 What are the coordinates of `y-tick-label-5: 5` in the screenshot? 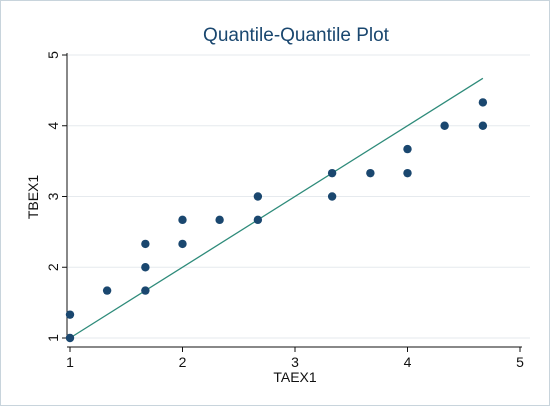 It's located at (53, 55).